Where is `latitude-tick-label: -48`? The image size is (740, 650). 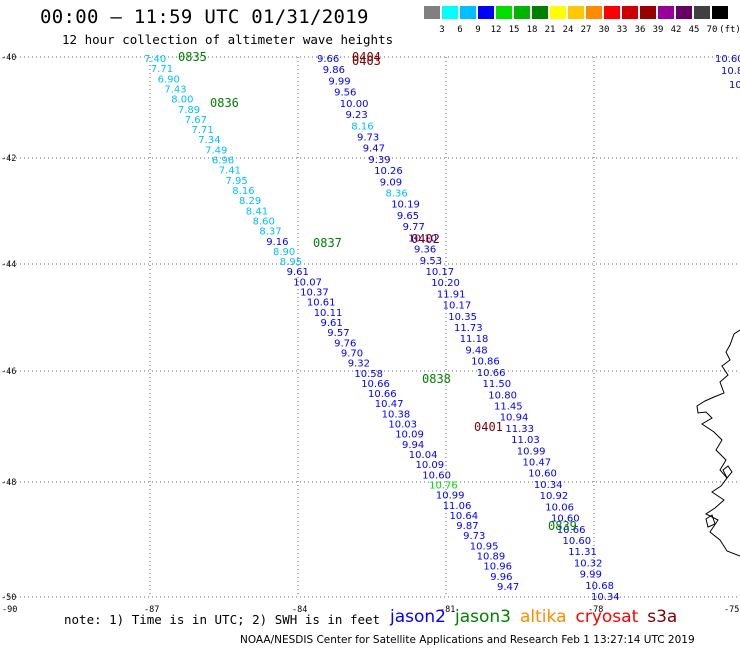 latitude-tick-label: -48 is located at coordinates (8, 483).